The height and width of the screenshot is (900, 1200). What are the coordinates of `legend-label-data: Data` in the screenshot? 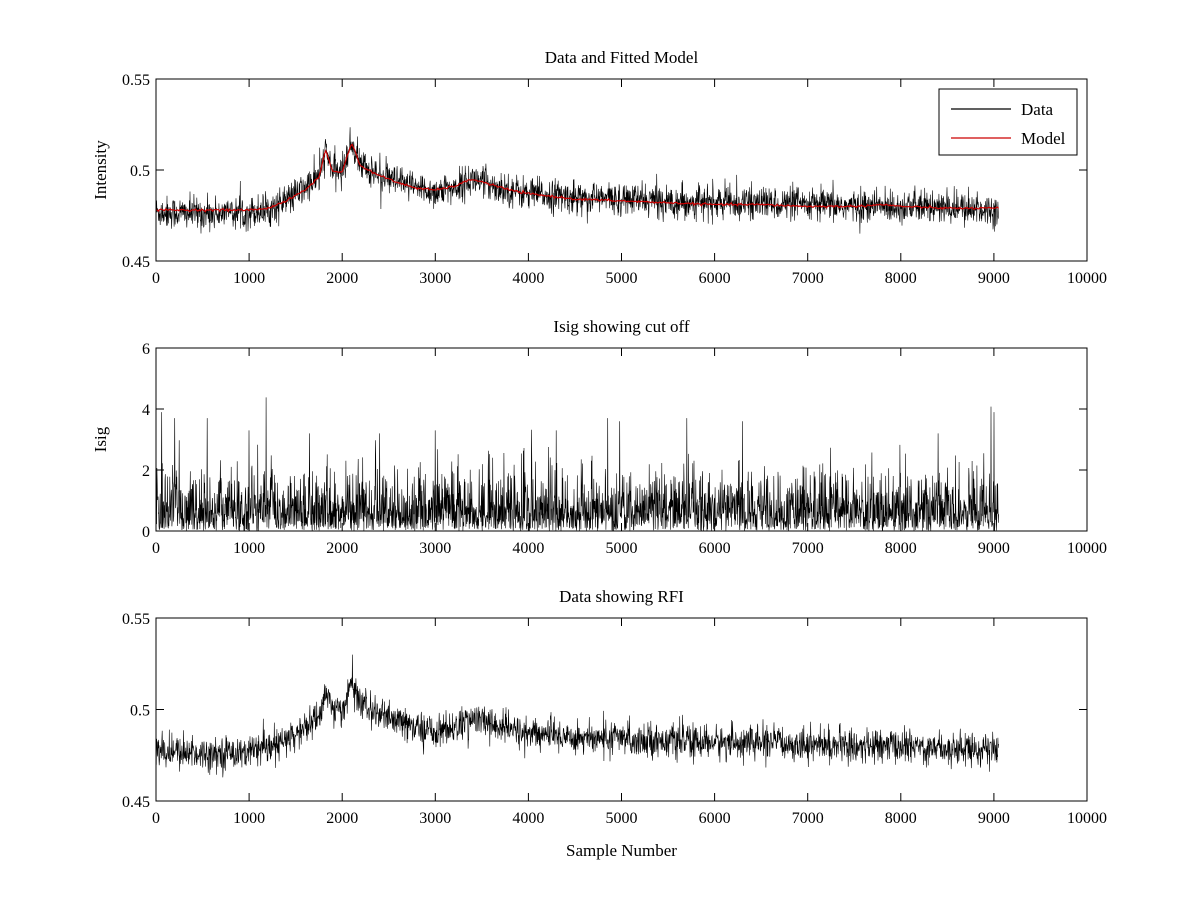 It's located at (1037, 109).